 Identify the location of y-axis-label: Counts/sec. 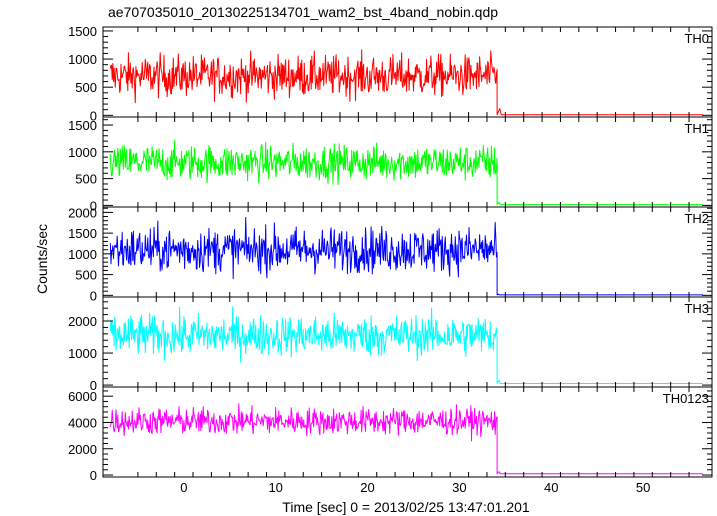
(42, 259).